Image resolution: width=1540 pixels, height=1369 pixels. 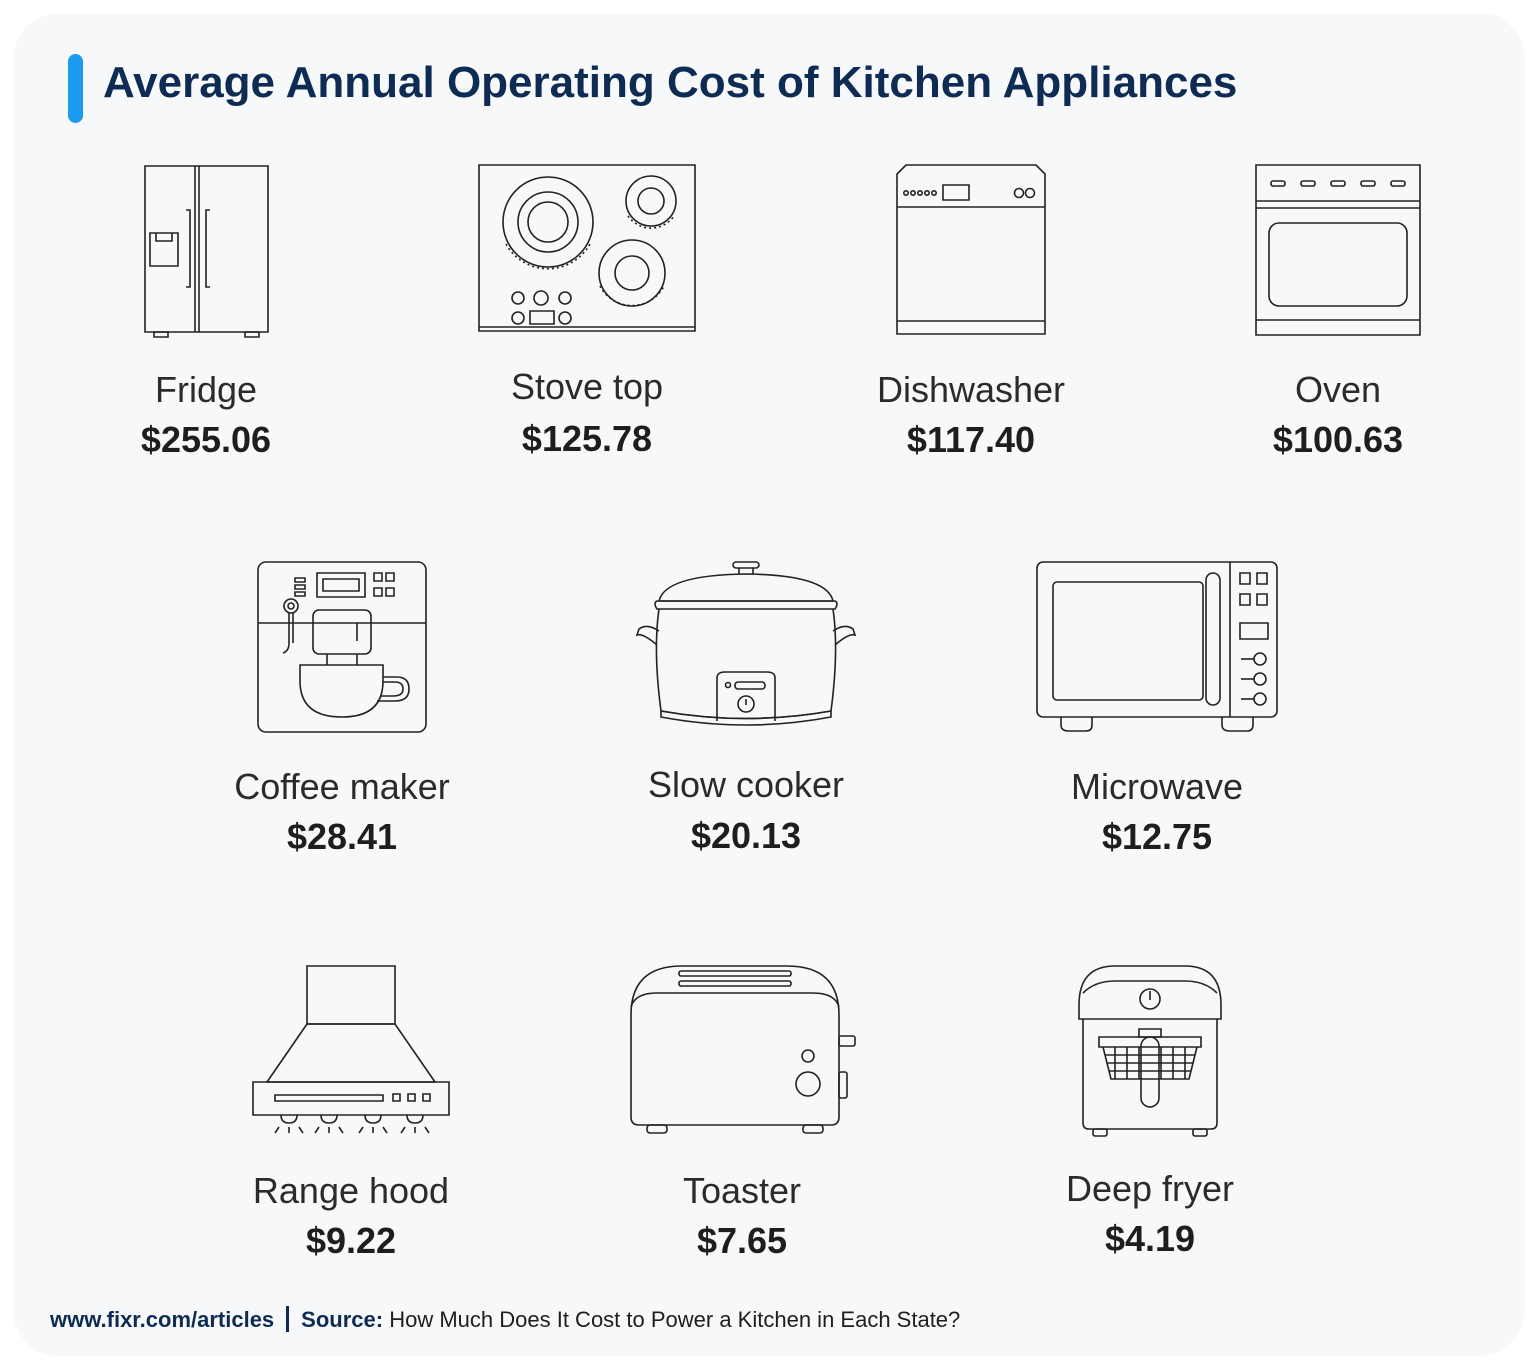 I want to click on appliance-cost: $4.19, so click(x=1150, y=1238).